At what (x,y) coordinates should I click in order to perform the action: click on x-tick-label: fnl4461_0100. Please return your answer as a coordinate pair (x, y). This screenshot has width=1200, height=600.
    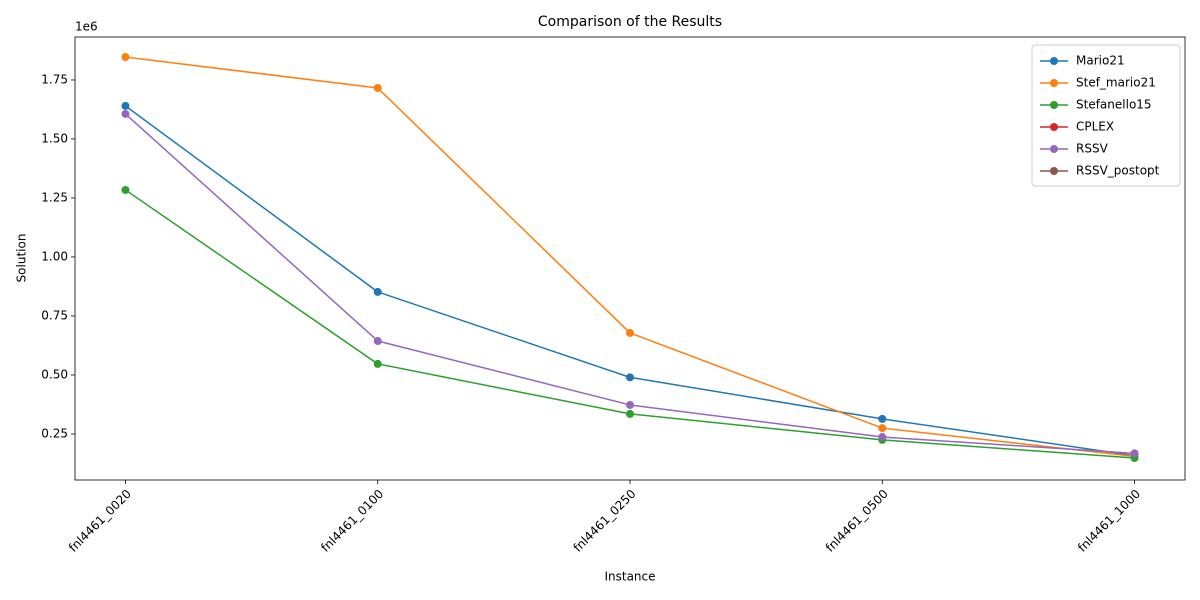
    Looking at the image, I should click on (352, 521).